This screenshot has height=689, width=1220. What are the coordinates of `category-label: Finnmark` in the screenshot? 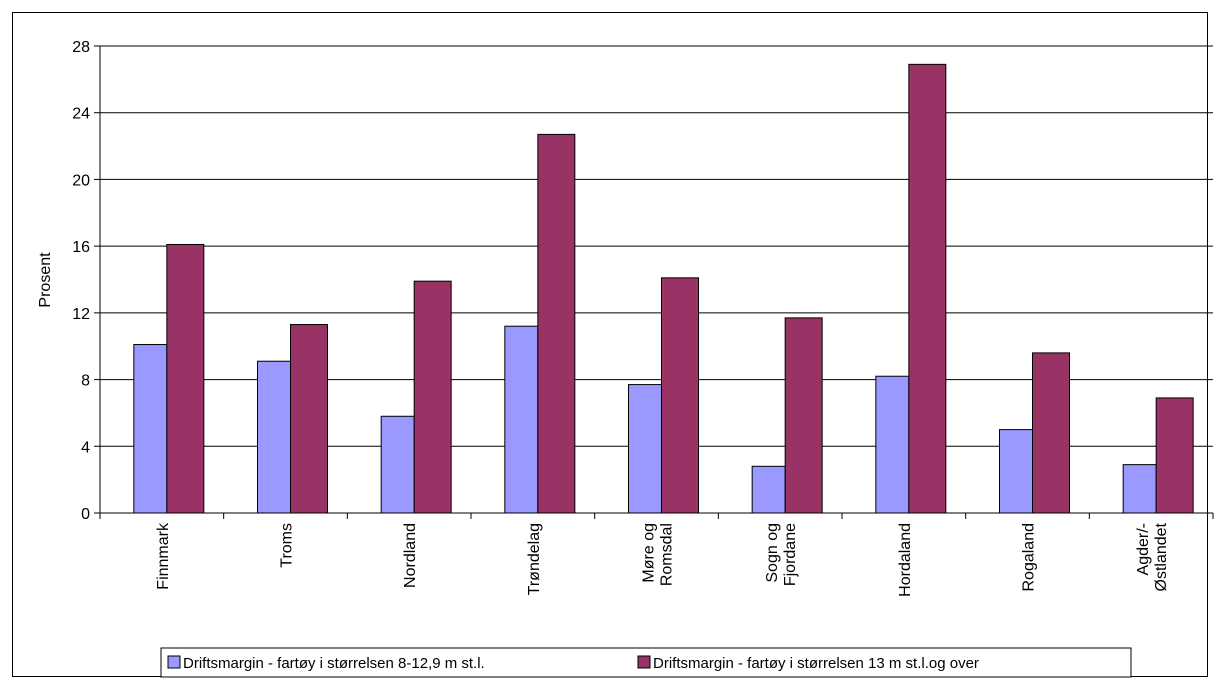 It's located at (163, 556).